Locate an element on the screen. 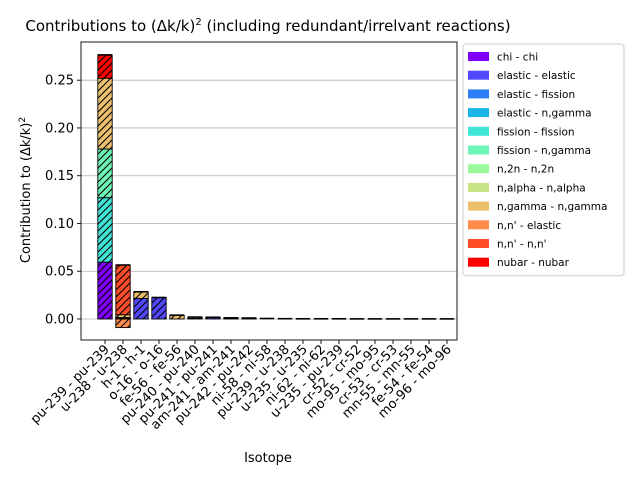 Image resolution: width=640 pixels, height=480 pixels. legend-item-elastic-n-gamma: elastic - n,gamma is located at coordinates (530, 114).